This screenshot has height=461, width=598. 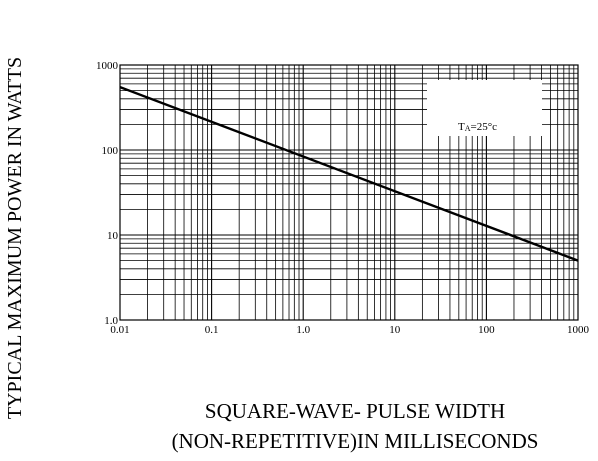 What do you see at coordinates (113, 236) in the screenshot?
I see `y-tick-label: 10` at bounding box center [113, 236].